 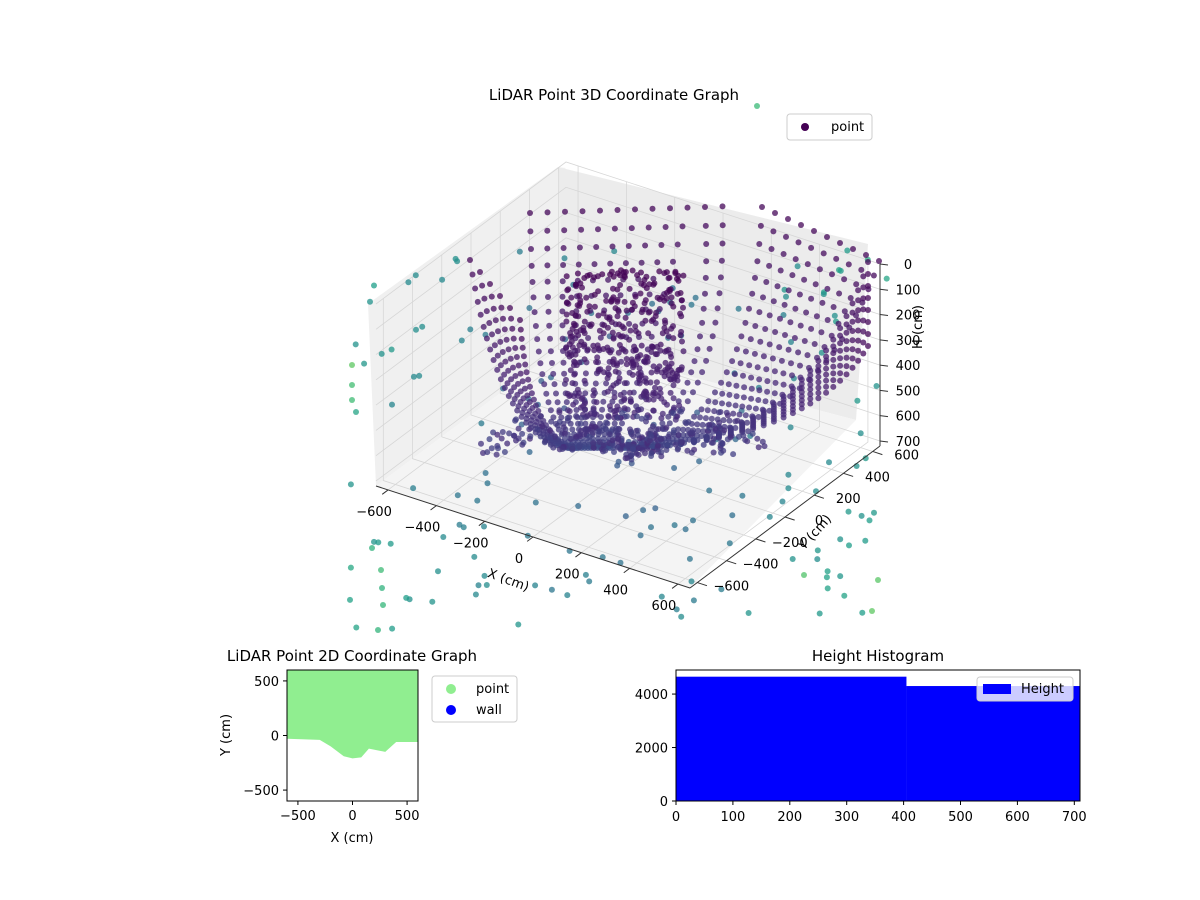 What do you see at coordinates (1025, 689) in the screenshot?
I see `legend-histogram: Height` at bounding box center [1025, 689].